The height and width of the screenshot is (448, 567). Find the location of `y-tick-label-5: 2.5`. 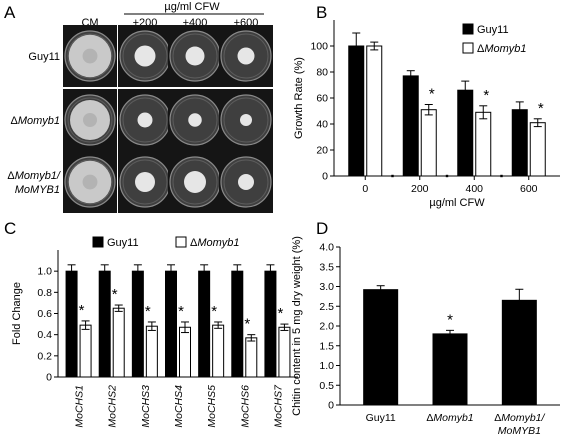

y-tick-label-5: 2.5 is located at coordinates (326, 307).